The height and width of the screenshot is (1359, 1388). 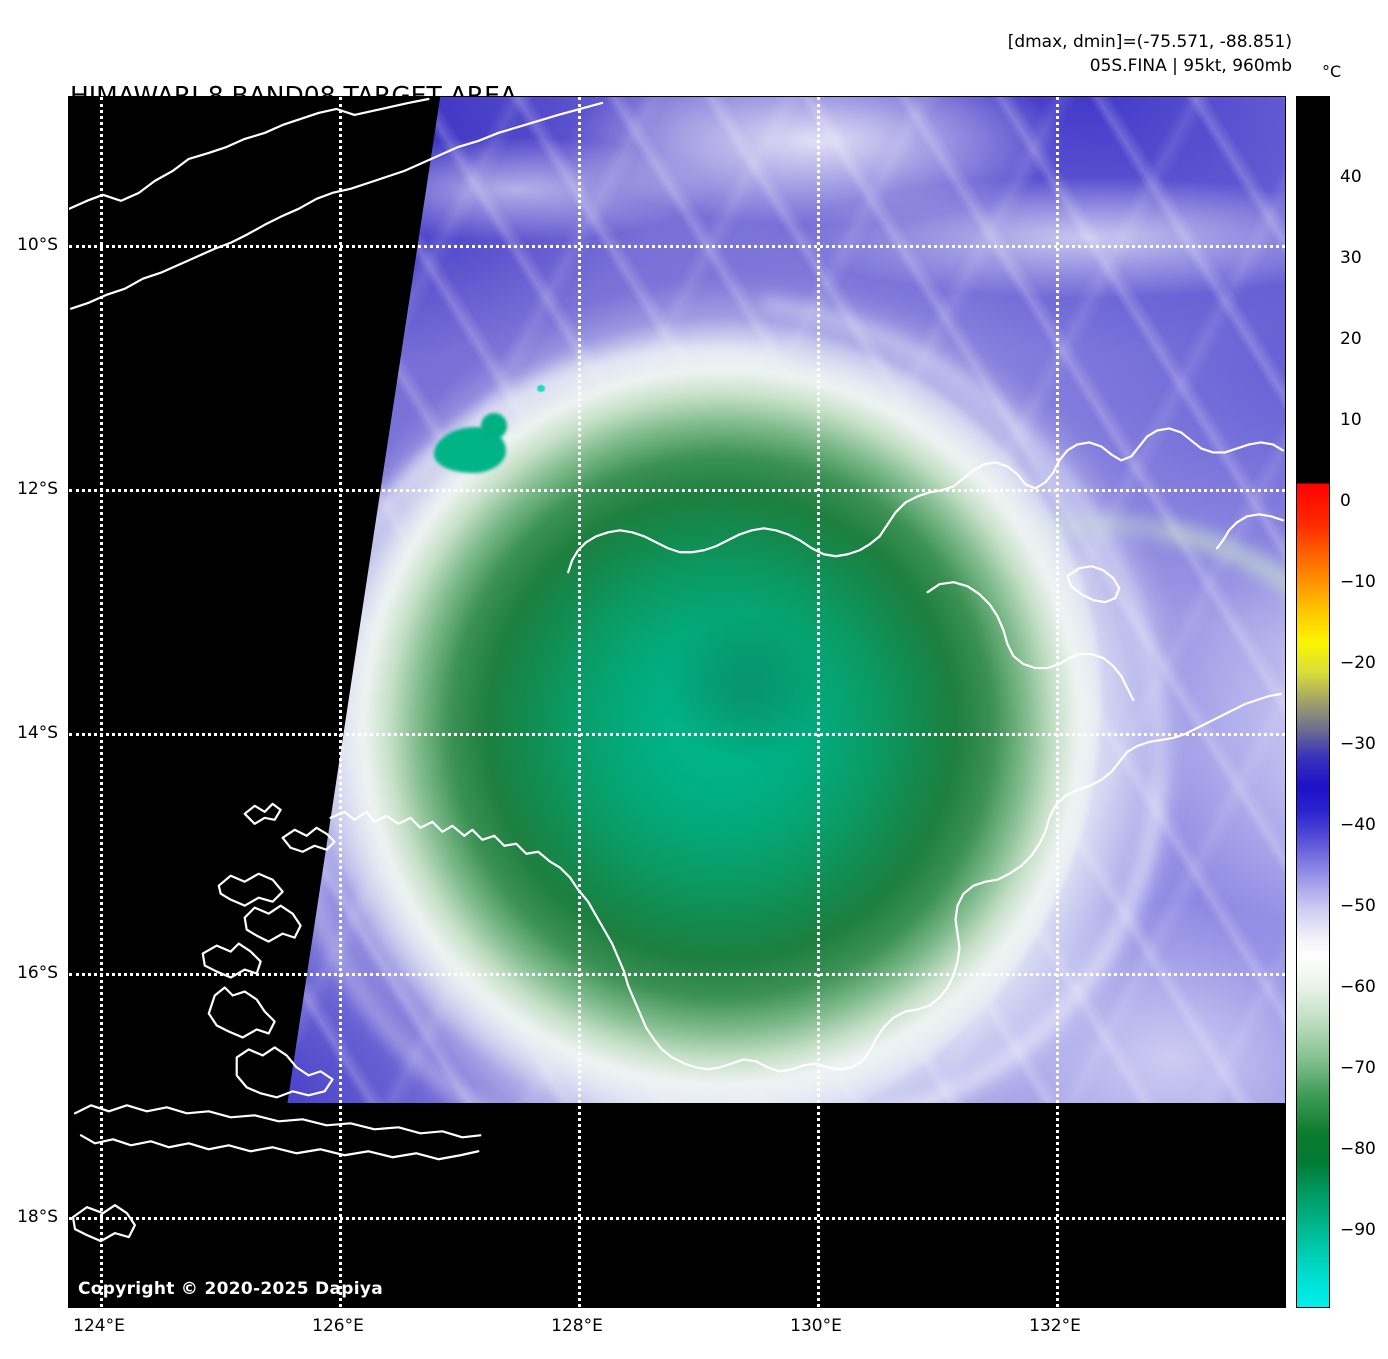 What do you see at coordinates (1351, 177) in the screenshot?
I see `cbtick-40: 40` at bounding box center [1351, 177].